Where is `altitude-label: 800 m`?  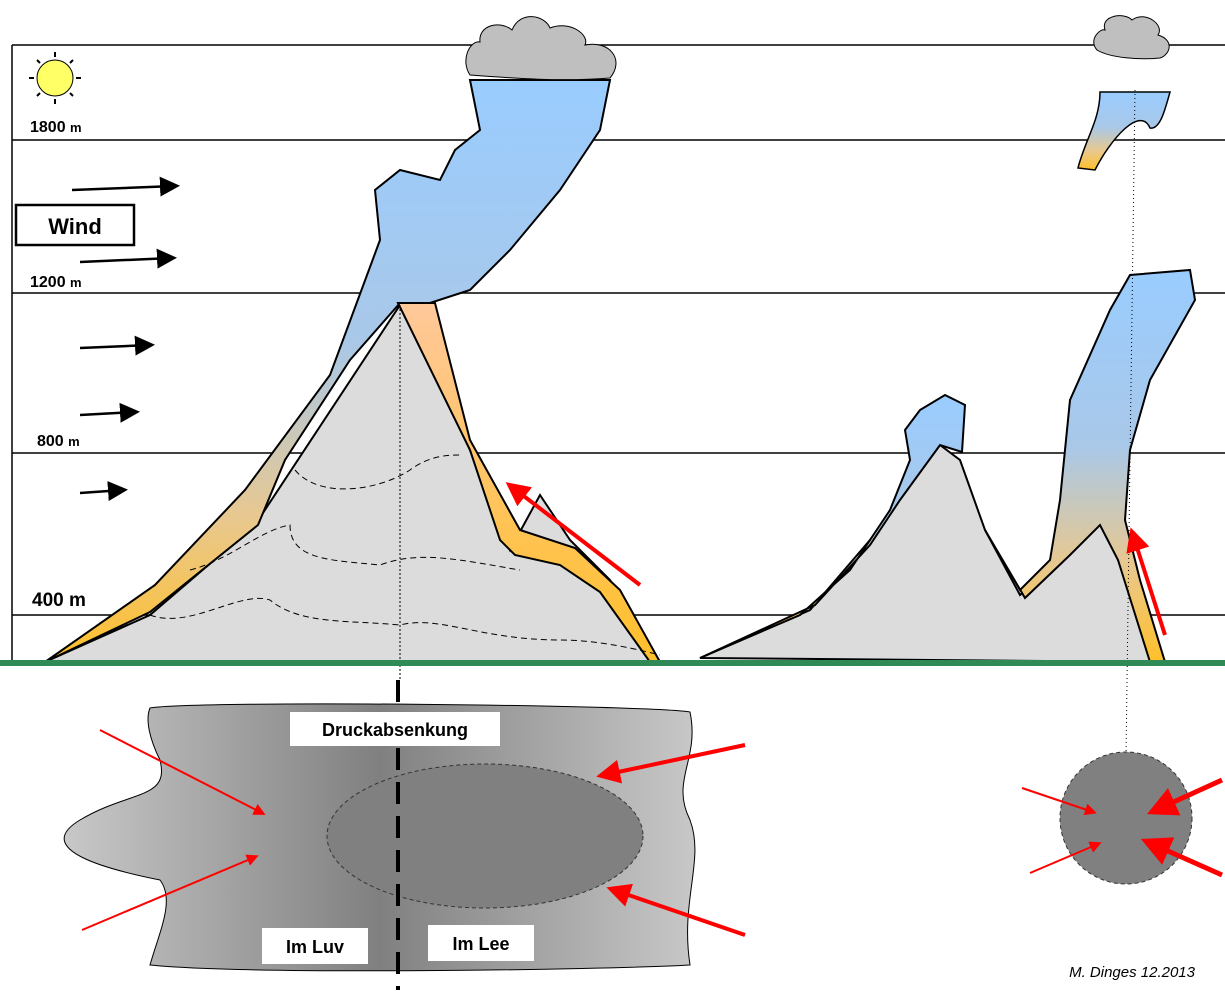
altitude-label: 800 m is located at coordinates (58, 441).